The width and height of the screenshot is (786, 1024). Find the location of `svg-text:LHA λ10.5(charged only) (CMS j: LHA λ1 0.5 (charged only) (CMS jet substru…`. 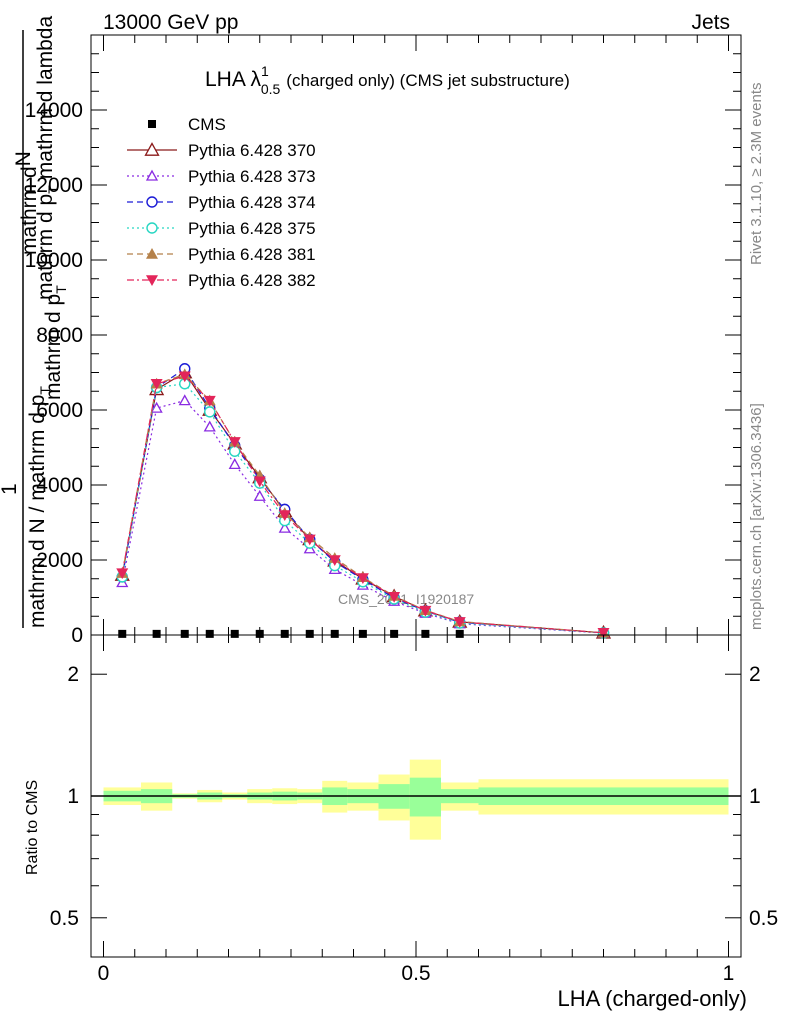

svg-text:LHA λ10.5(charged only) (CMS j: LHA λ1 0.5 (charged only) (CMS jet substru… is located at coordinates (387, 80).